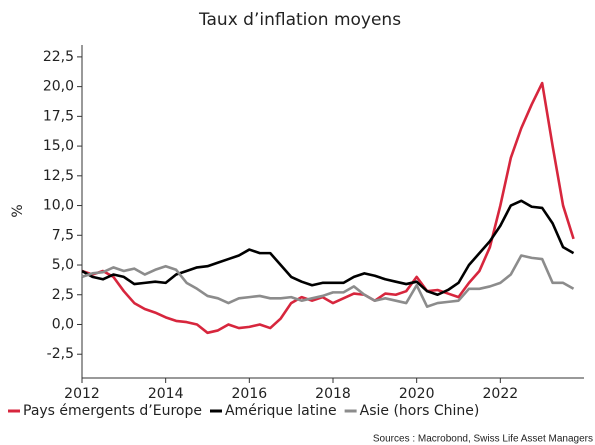 The height and width of the screenshot is (445, 595). What do you see at coordinates (82, 394) in the screenshot?
I see `x-tick-label: 2012` at bounding box center [82, 394].